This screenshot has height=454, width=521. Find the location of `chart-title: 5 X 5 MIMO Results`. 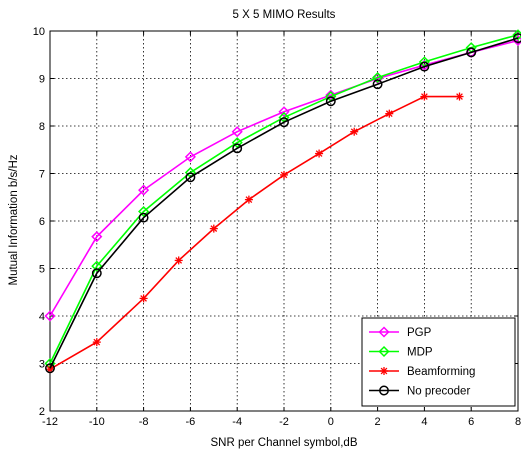

chart-title: 5 X 5 MIMO Results is located at coordinates (284, 15).